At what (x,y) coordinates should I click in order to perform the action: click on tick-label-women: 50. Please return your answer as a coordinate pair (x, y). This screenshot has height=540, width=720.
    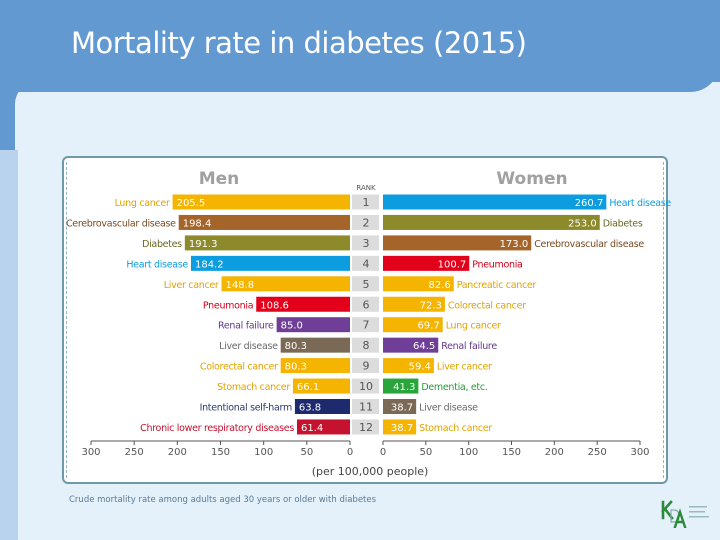
    Looking at the image, I should click on (425, 452).